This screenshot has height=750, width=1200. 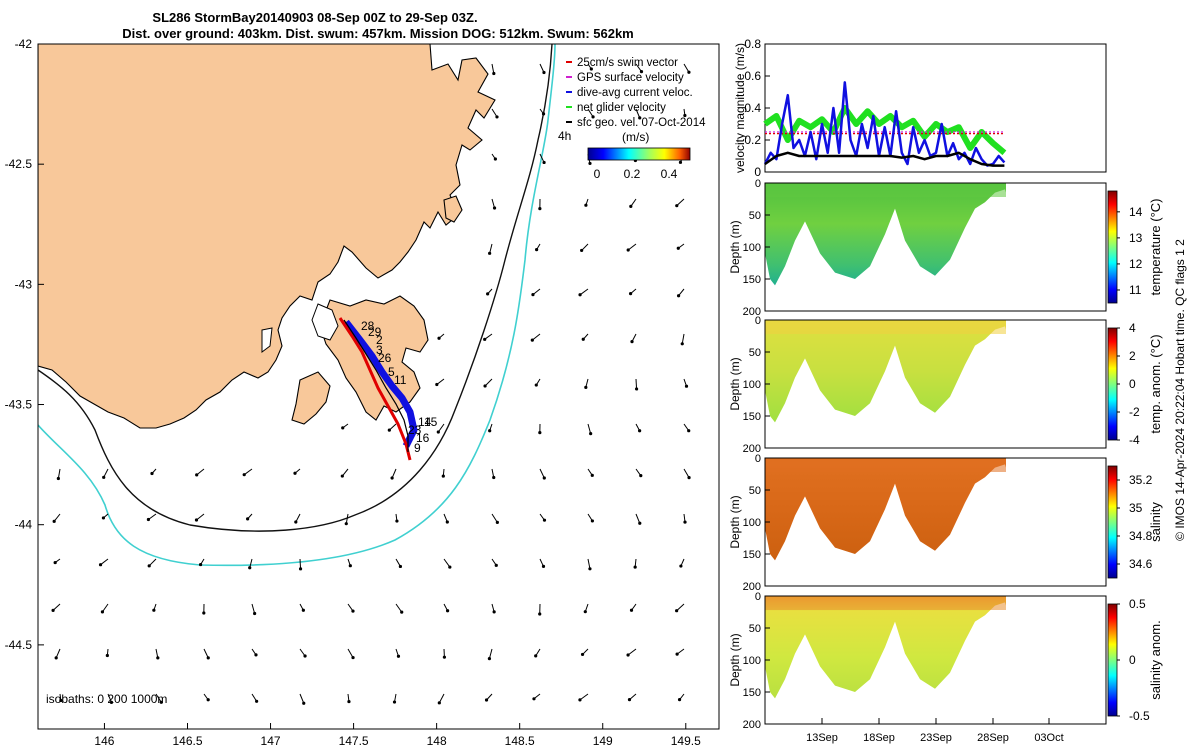 I want to click on colorbar-tick-label: 13, so click(x=1136, y=238).